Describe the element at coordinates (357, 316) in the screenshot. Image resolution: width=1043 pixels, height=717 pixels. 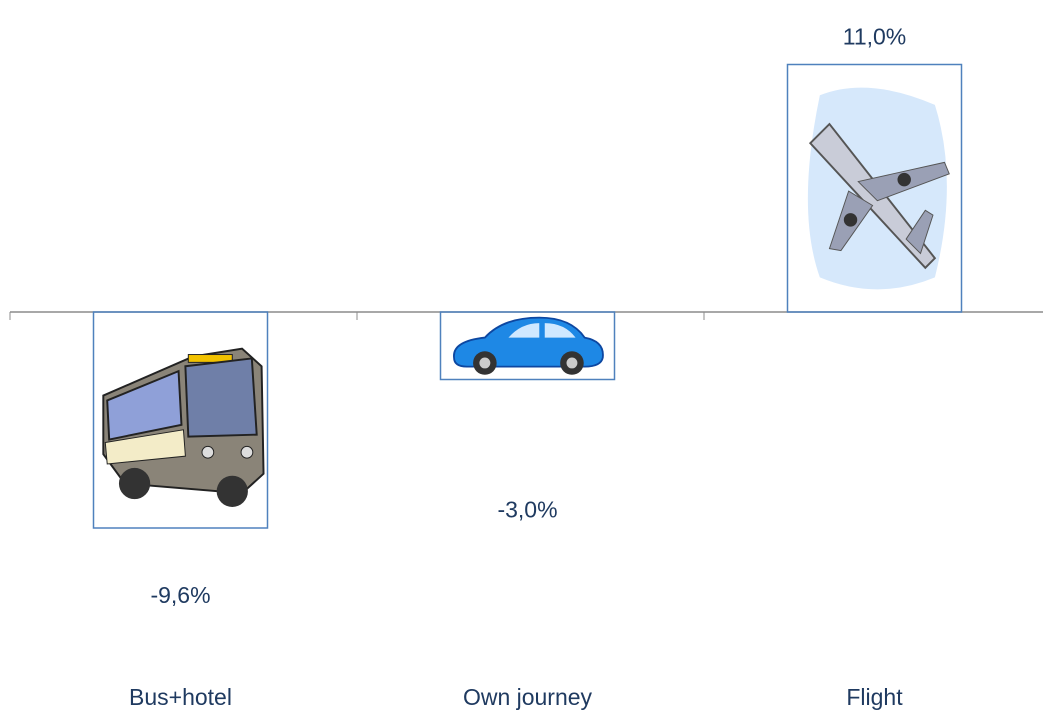
I see `category-ticks` at that location.